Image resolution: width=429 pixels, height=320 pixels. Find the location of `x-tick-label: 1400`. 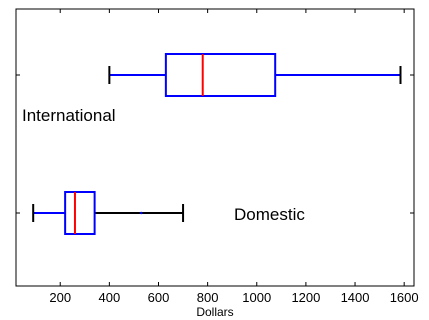

x-tick-label: 1400 is located at coordinates (355, 297).